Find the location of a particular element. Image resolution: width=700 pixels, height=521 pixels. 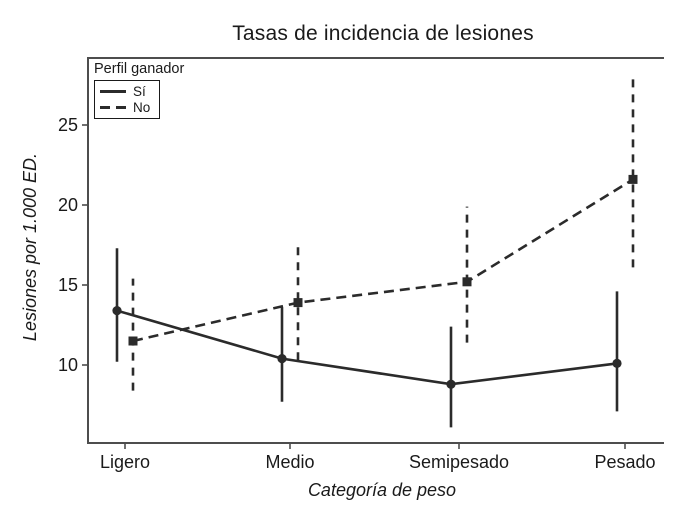

x-tick-label-medio: Medio is located at coordinates (290, 462).